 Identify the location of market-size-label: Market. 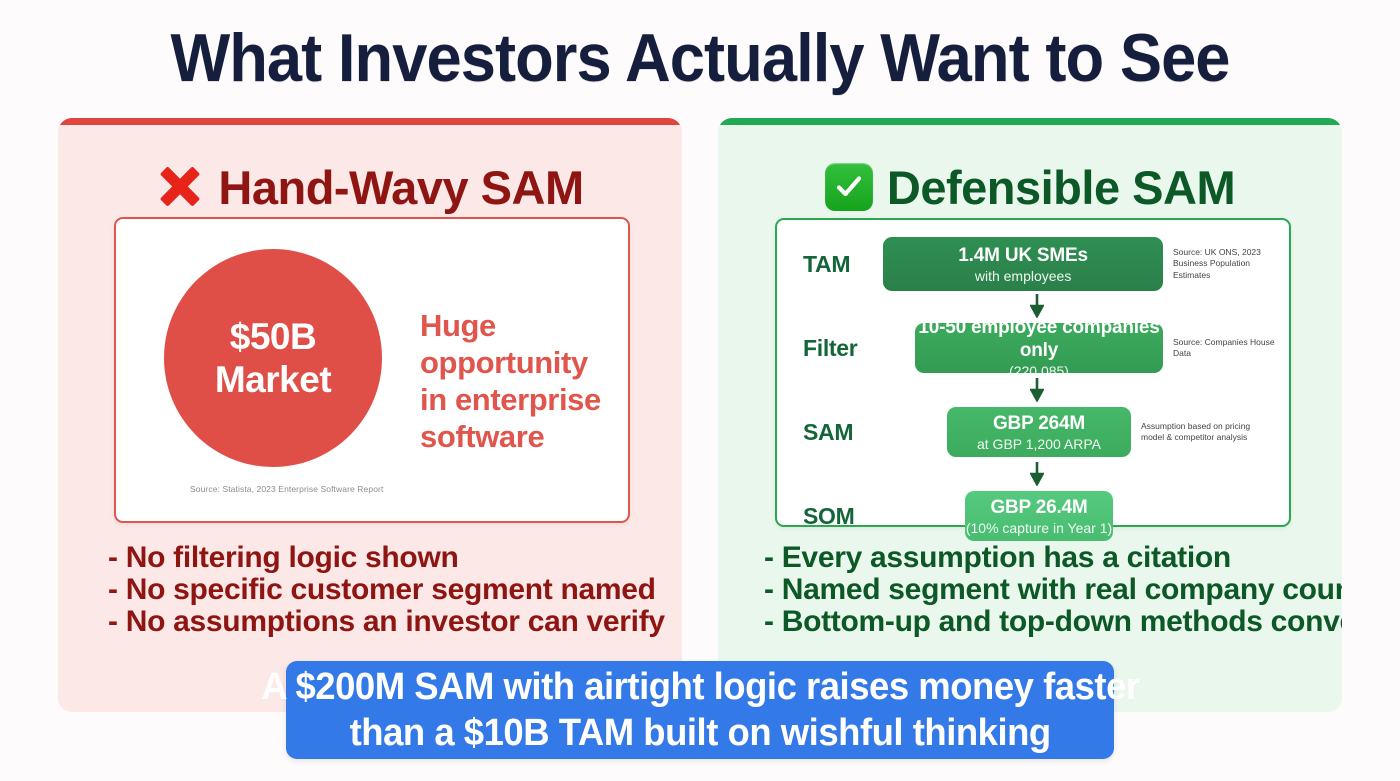
(273, 379).